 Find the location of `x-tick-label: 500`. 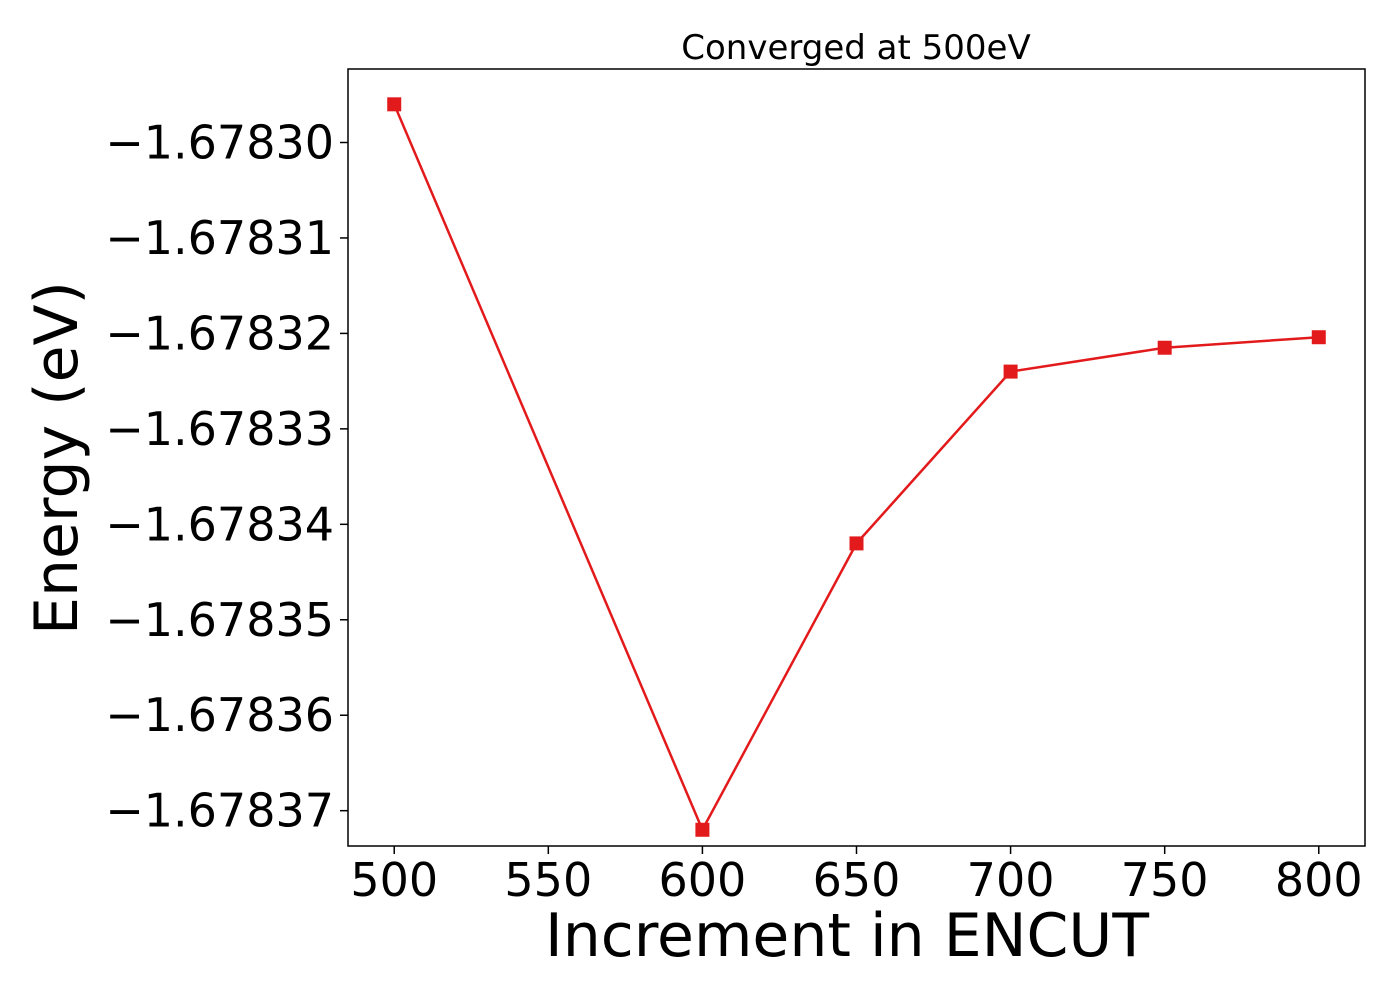

x-tick-label: 500 is located at coordinates (394, 880).